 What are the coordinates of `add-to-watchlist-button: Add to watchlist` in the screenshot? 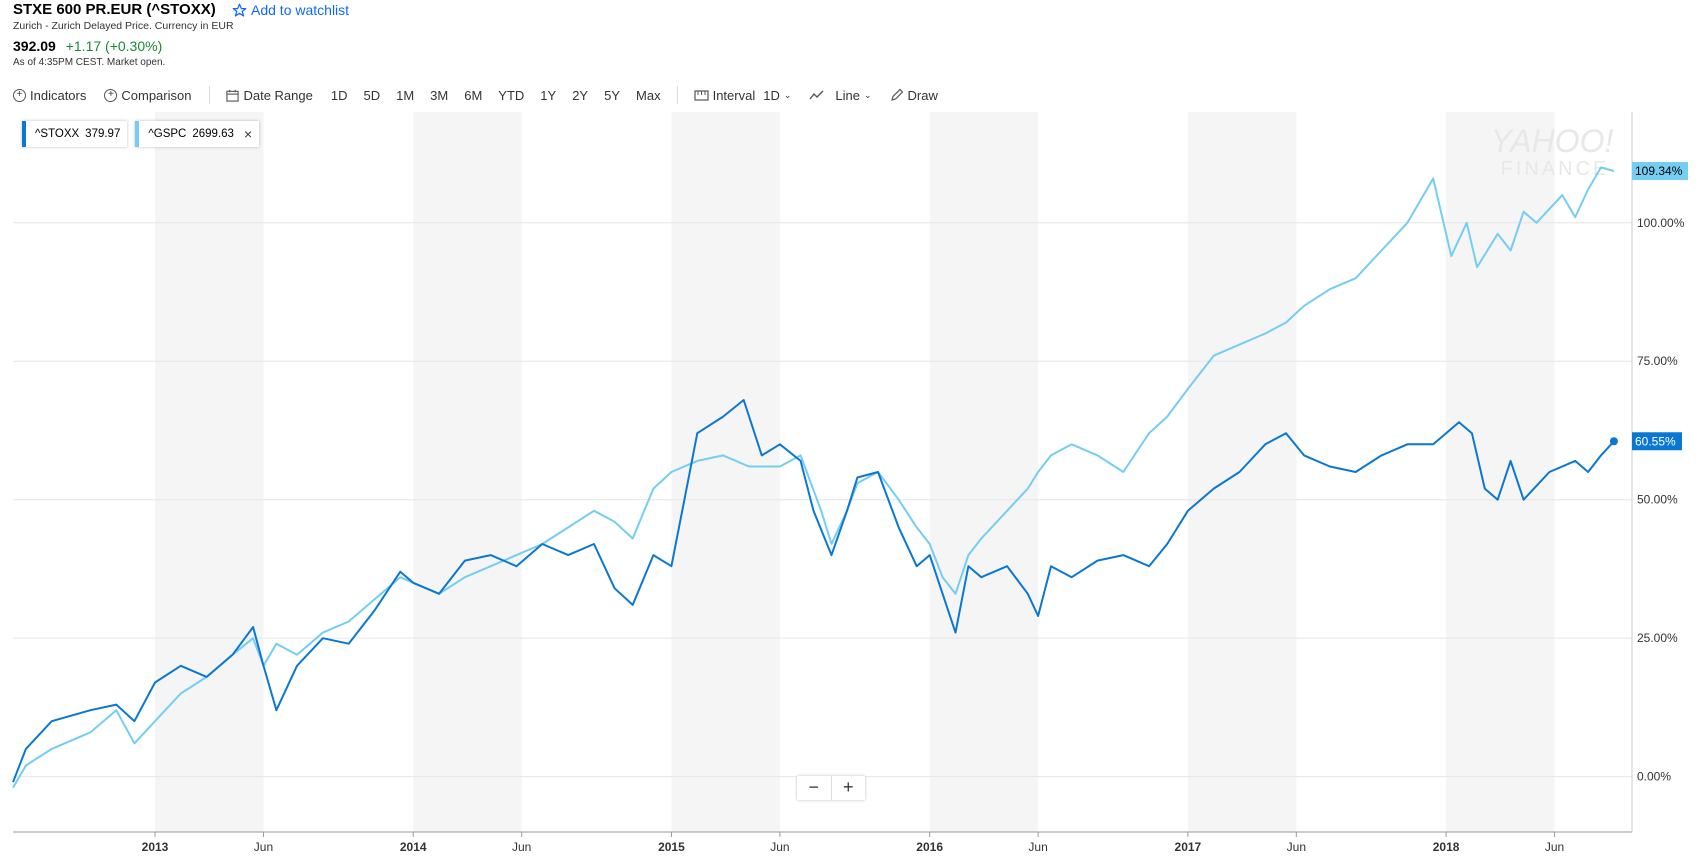 It's located at (290, 10).